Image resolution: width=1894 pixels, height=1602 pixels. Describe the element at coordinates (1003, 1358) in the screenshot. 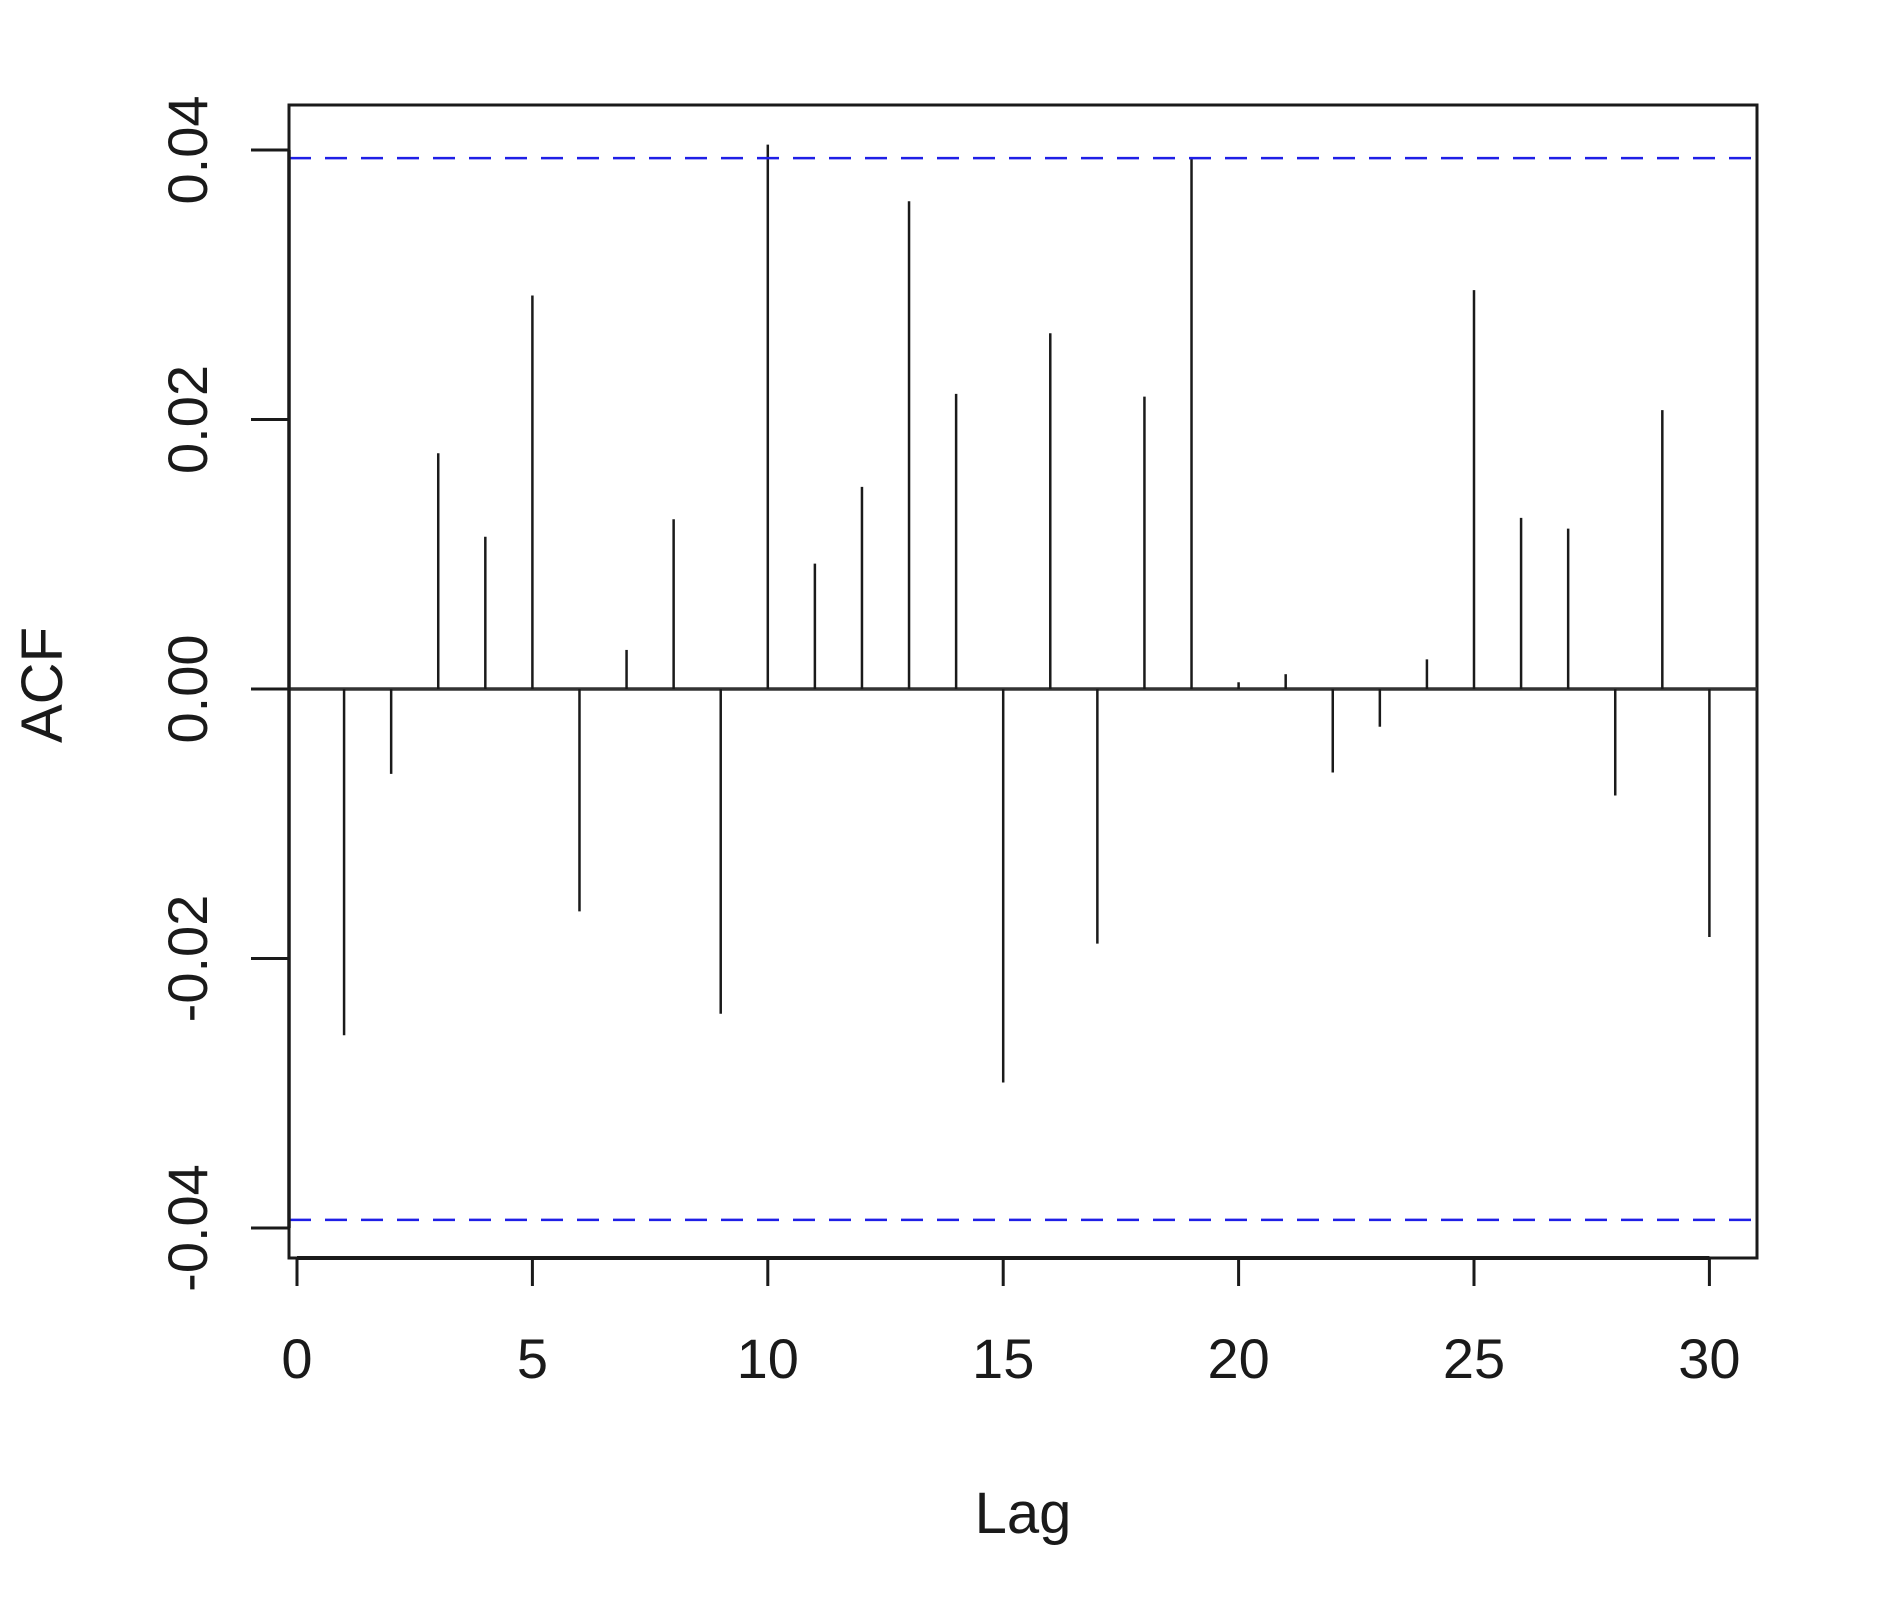

I see `x-tick-label-15: 15` at that location.